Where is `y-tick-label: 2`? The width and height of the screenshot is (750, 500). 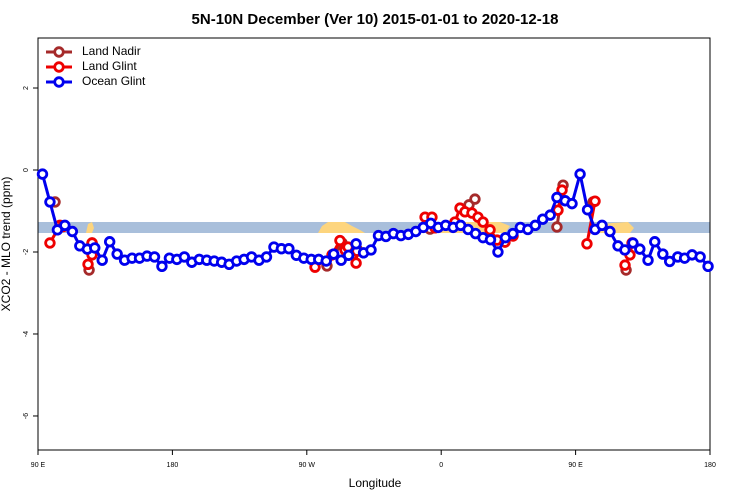
y-tick-label: 2 is located at coordinates (26, 88).